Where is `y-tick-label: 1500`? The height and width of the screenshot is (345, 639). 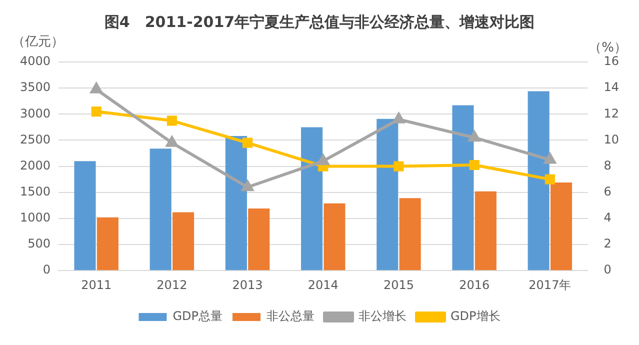
y-tick-label: 1500 is located at coordinates (35, 191).